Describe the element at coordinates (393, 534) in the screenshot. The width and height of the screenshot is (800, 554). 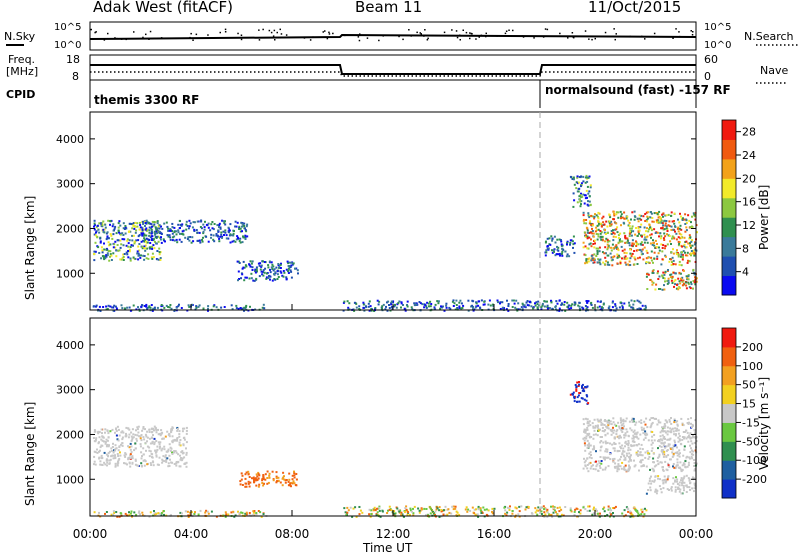
I see `xtick-label: 12:00` at that location.